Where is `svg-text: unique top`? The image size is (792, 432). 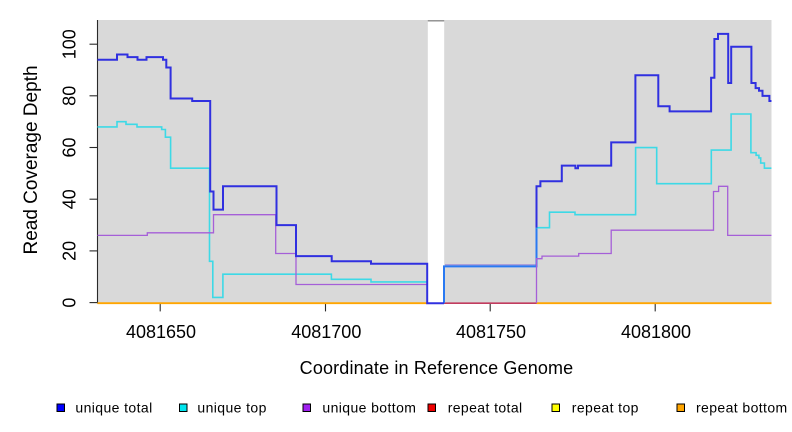
svg-text: unique top is located at coordinates (231, 408).